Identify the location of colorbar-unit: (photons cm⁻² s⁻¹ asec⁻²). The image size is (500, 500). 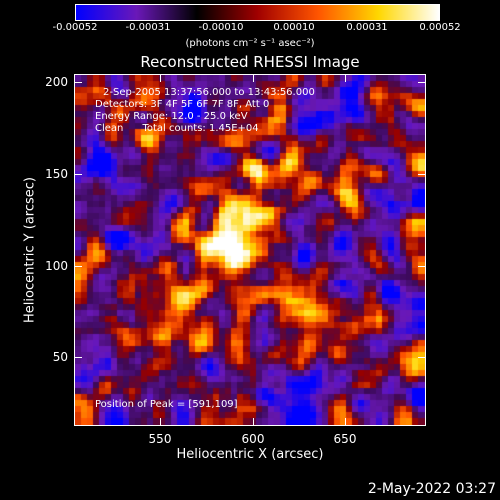
(250, 43).